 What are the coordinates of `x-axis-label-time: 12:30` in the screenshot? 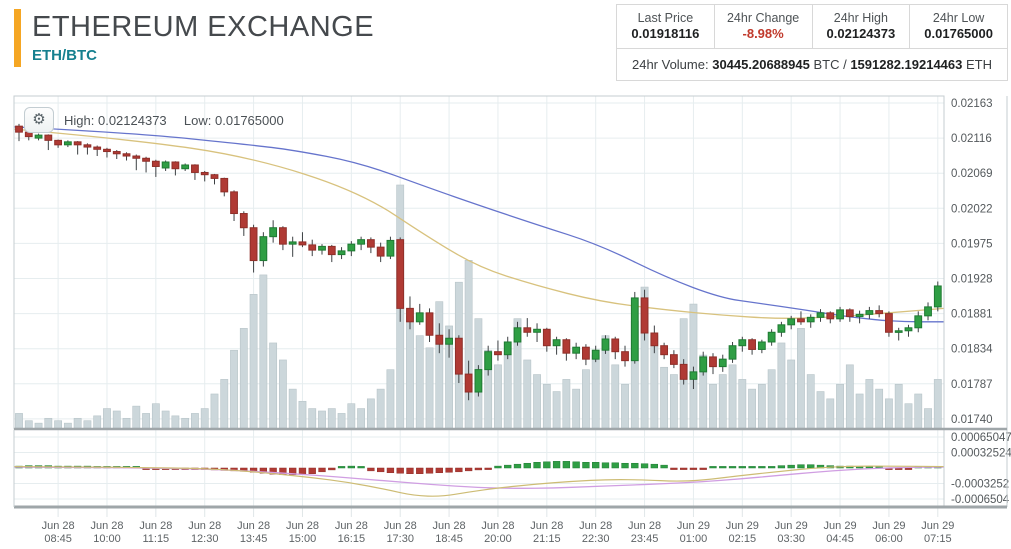 It's located at (205, 539).